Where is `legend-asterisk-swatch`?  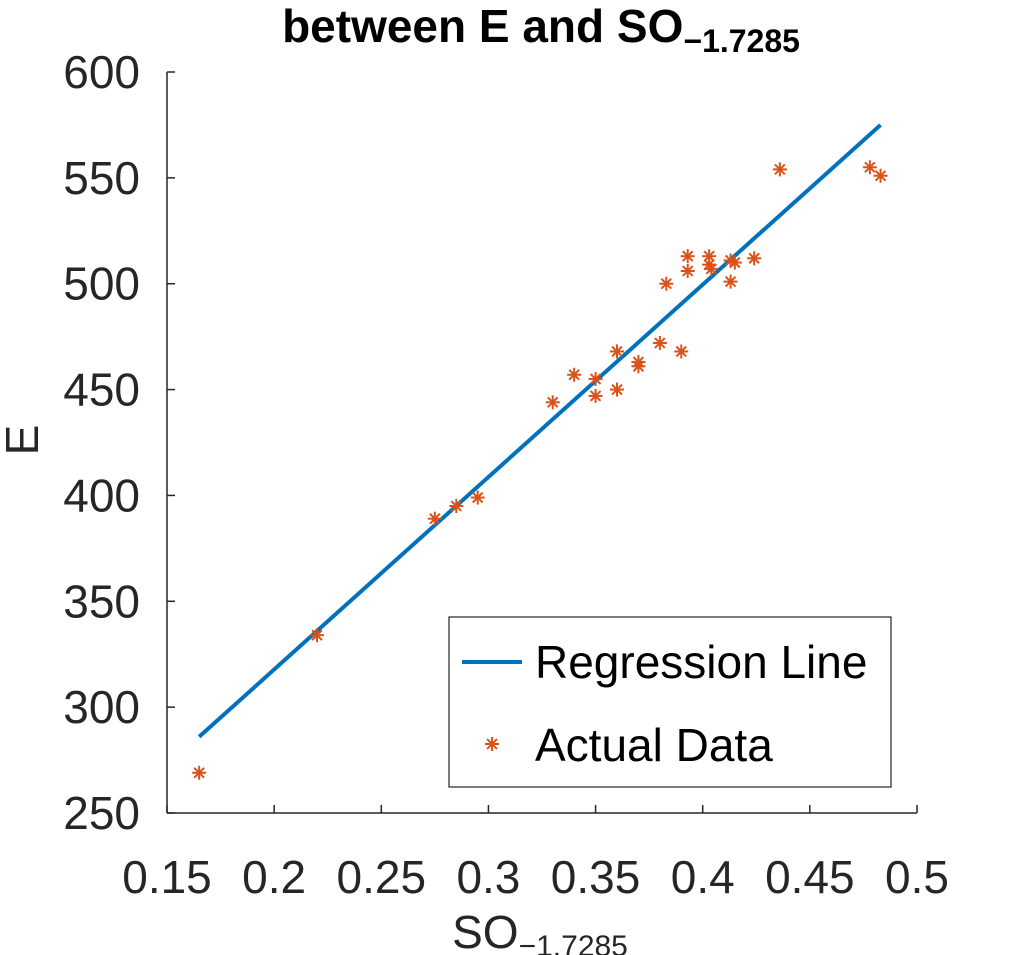
legend-asterisk-swatch is located at coordinates (492, 744).